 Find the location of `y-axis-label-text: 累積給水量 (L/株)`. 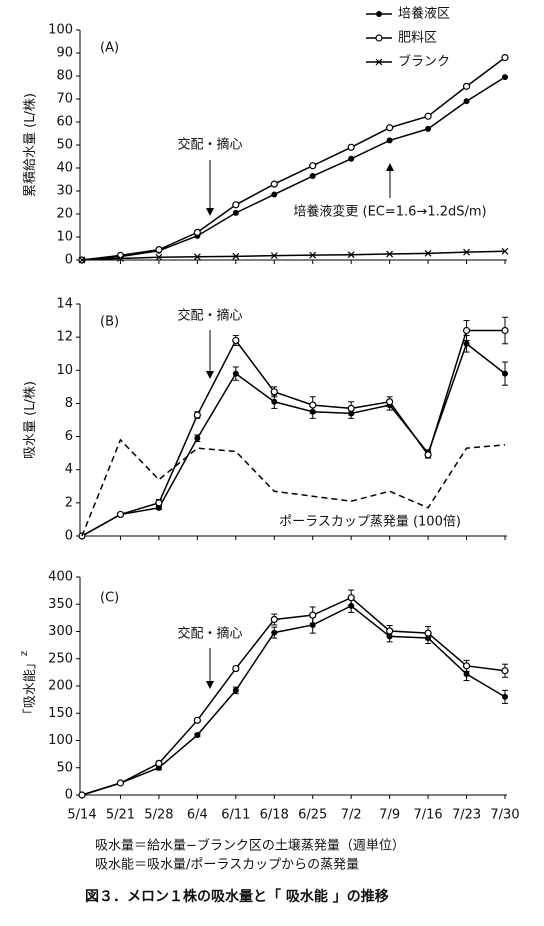

y-axis-label-text: 累積給水量 (L/株) is located at coordinates (30, 145).